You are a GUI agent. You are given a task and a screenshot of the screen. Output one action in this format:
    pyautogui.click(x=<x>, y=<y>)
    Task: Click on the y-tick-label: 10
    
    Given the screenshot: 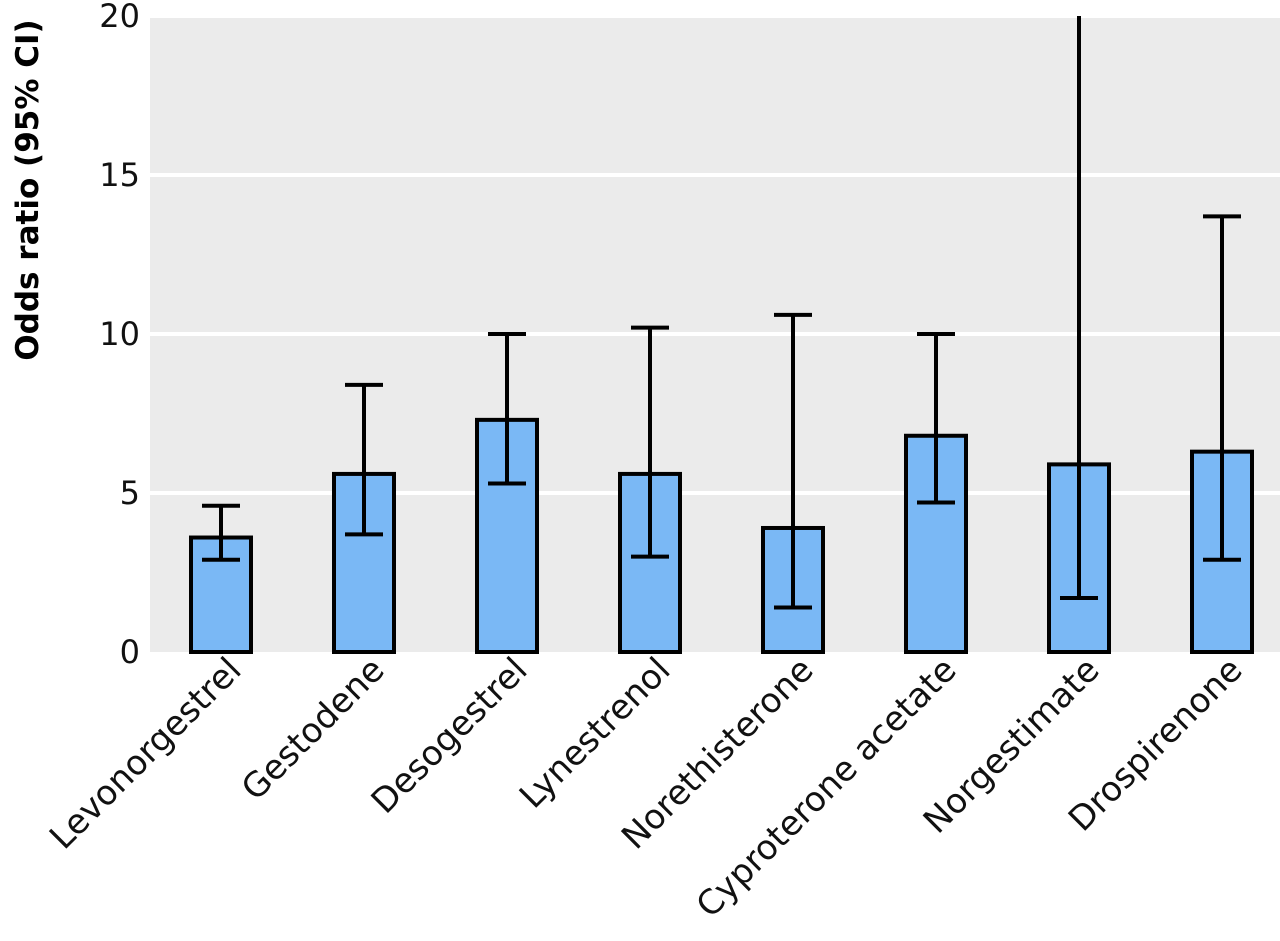 What is the action you would take?
    pyautogui.click(x=119, y=334)
    